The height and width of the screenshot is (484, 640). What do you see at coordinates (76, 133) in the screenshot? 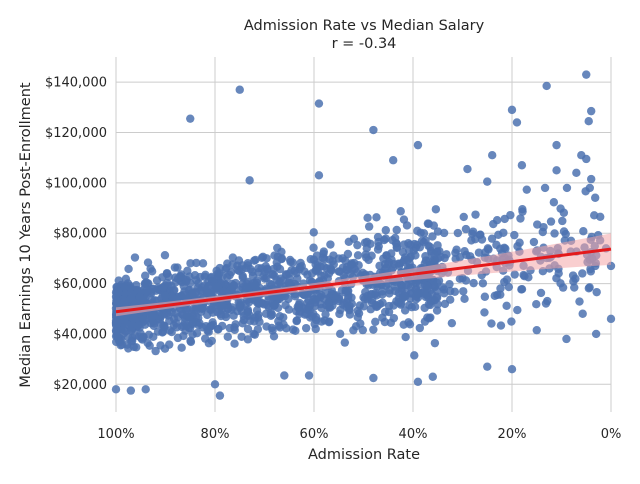
I see `y-tick-label: $120,000` at bounding box center [76, 133].